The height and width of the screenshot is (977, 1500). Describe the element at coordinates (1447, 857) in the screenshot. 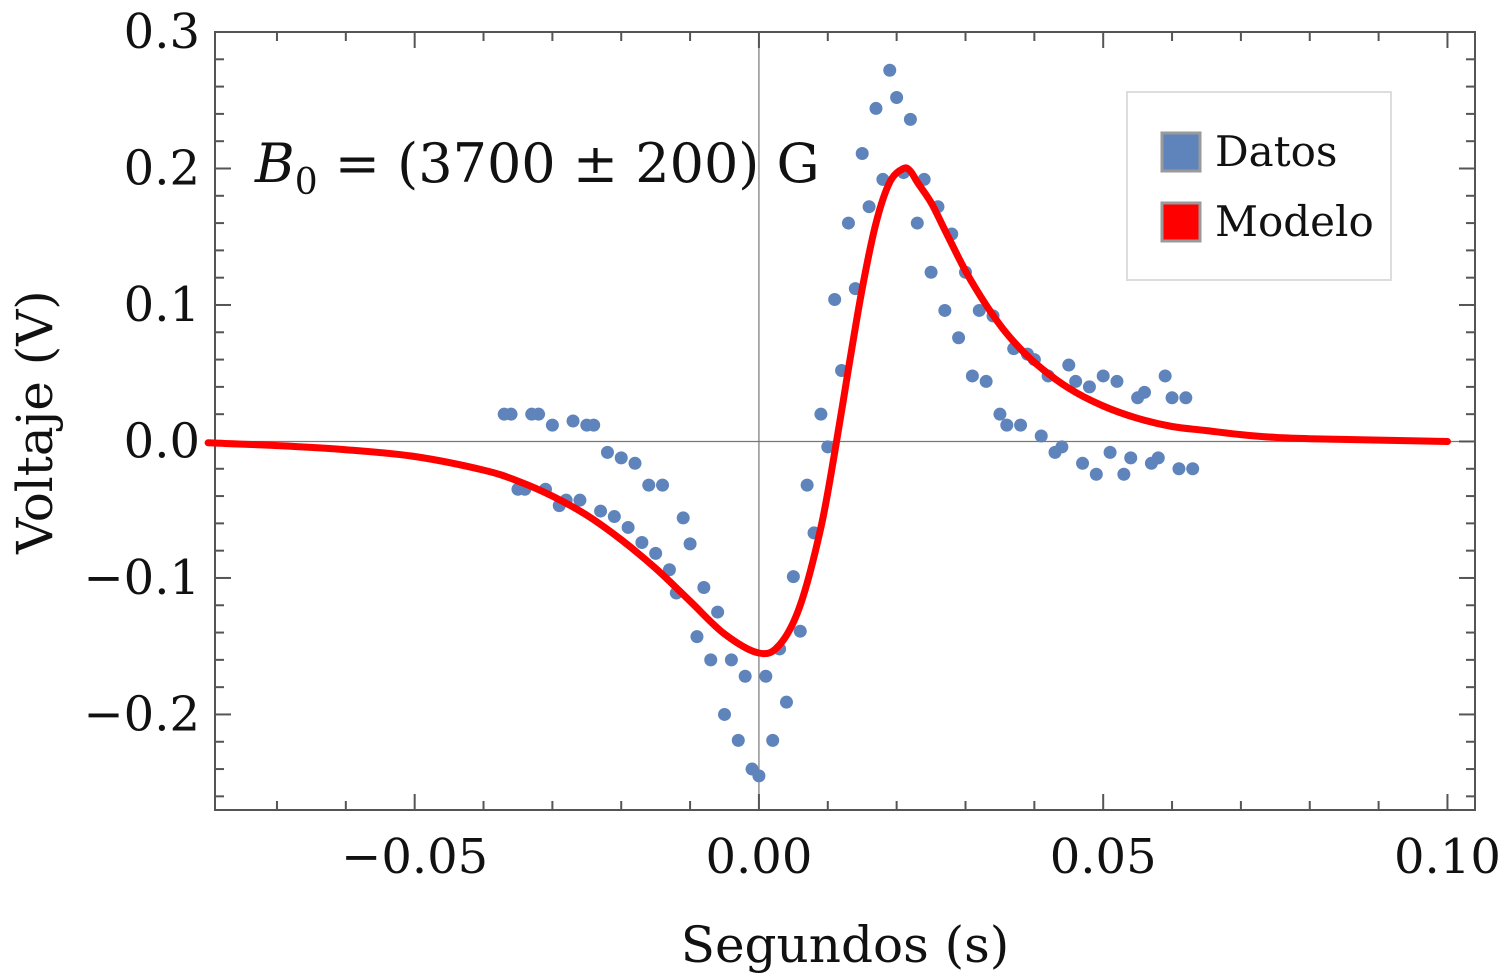

I see `x-tick-label: 0.10` at that location.